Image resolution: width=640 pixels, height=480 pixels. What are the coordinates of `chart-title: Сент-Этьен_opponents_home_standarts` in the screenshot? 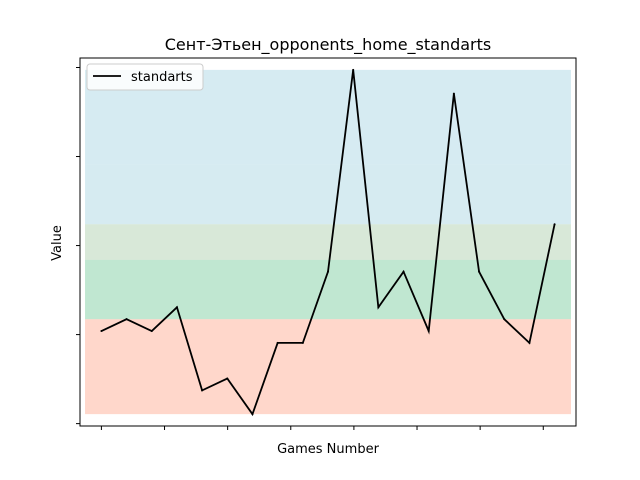 It's located at (328, 45).